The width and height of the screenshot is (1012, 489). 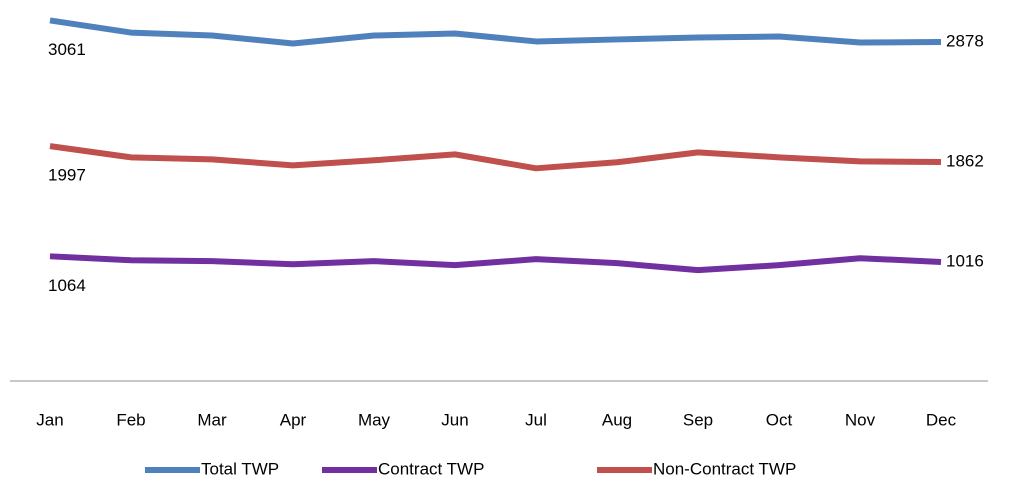 I want to click on data-label: 3061, so click(x=67, y=49).